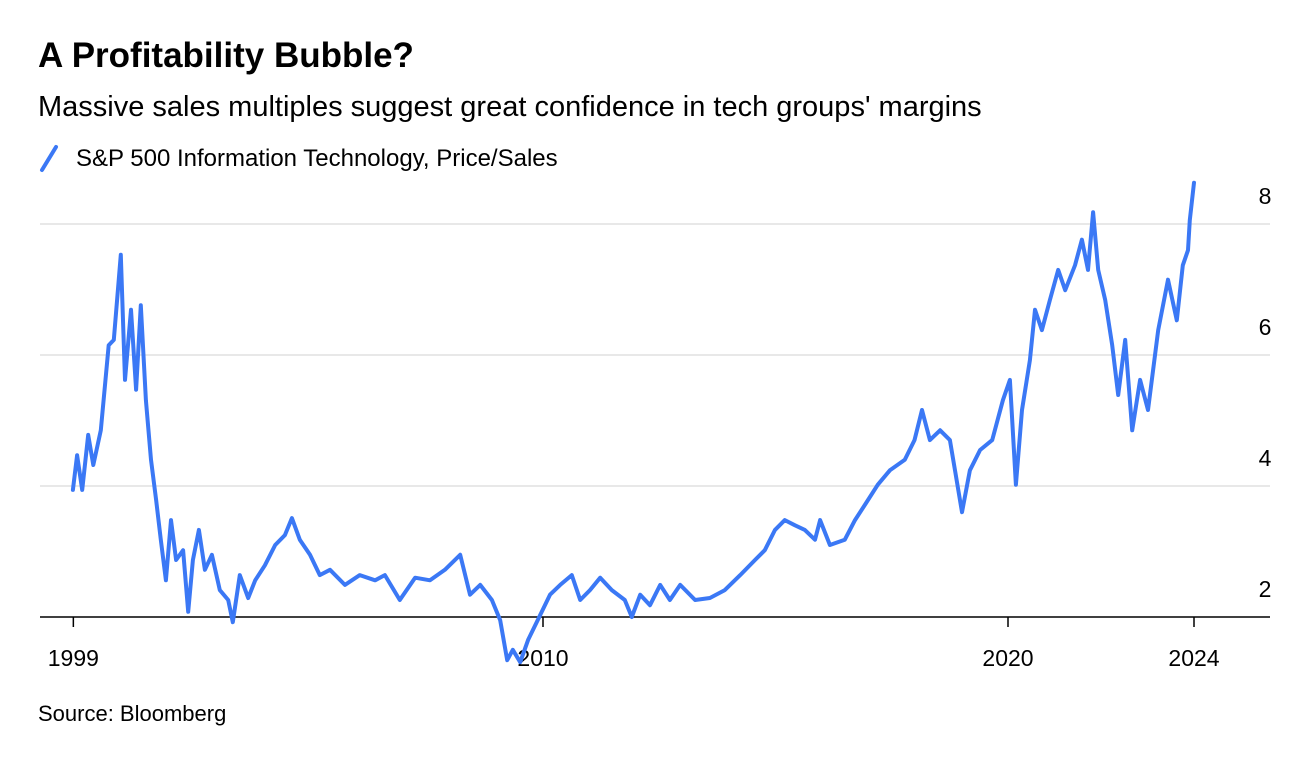  I want to click on chart-title: A Profitability Bubble?, so click(226, 55).